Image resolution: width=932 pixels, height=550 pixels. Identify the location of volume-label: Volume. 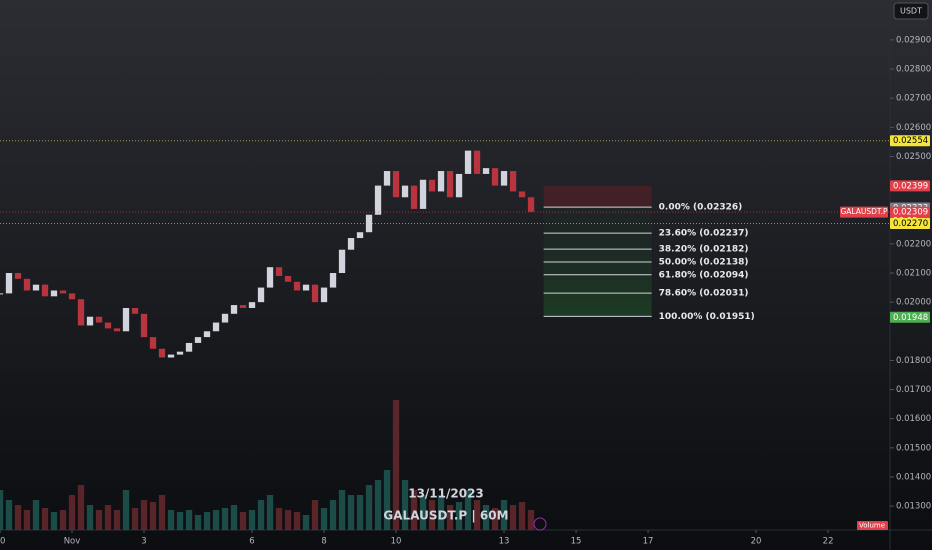
(872, 526).